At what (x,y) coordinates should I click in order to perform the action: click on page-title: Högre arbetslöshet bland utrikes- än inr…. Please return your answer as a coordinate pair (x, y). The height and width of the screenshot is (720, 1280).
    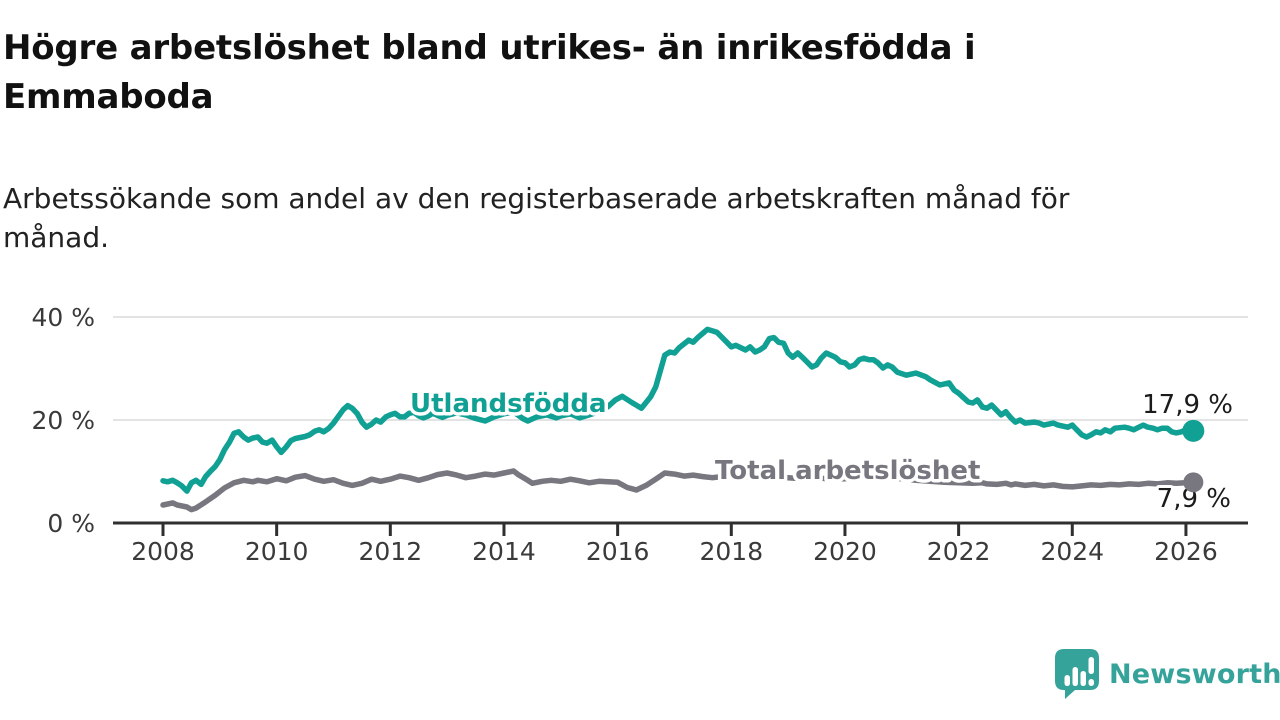
    Looking at the image, I should click on (563, 73).